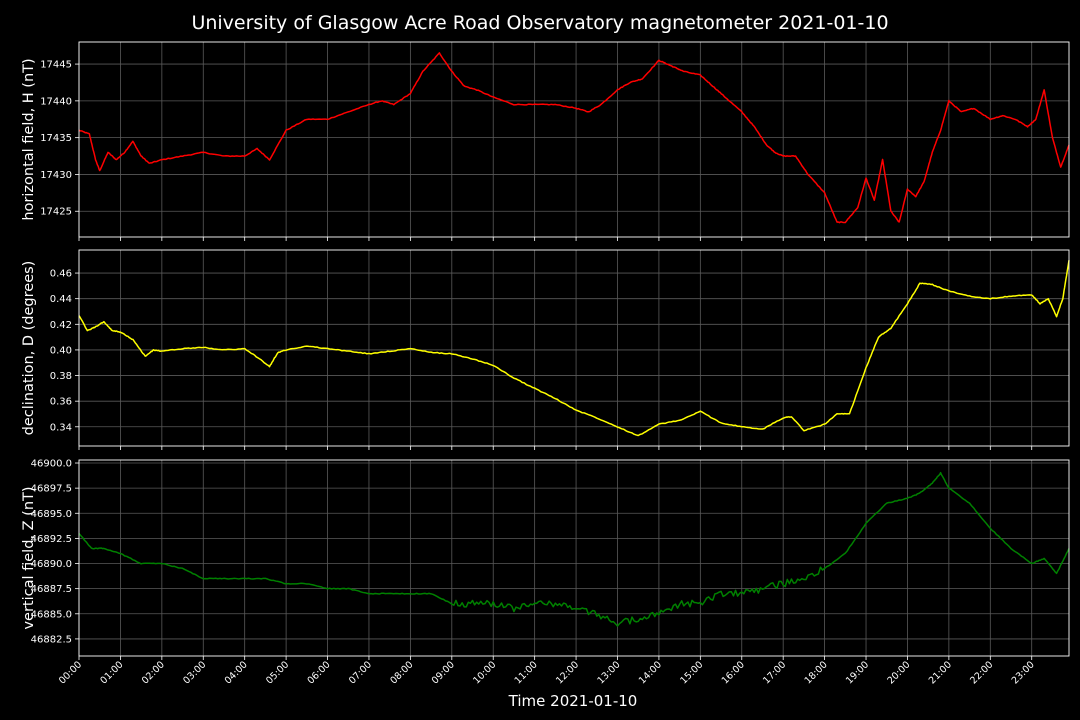 The image size is (1080, 720). I want to click on z-field-y-tick-label: 46895.0, so click(51, 514).